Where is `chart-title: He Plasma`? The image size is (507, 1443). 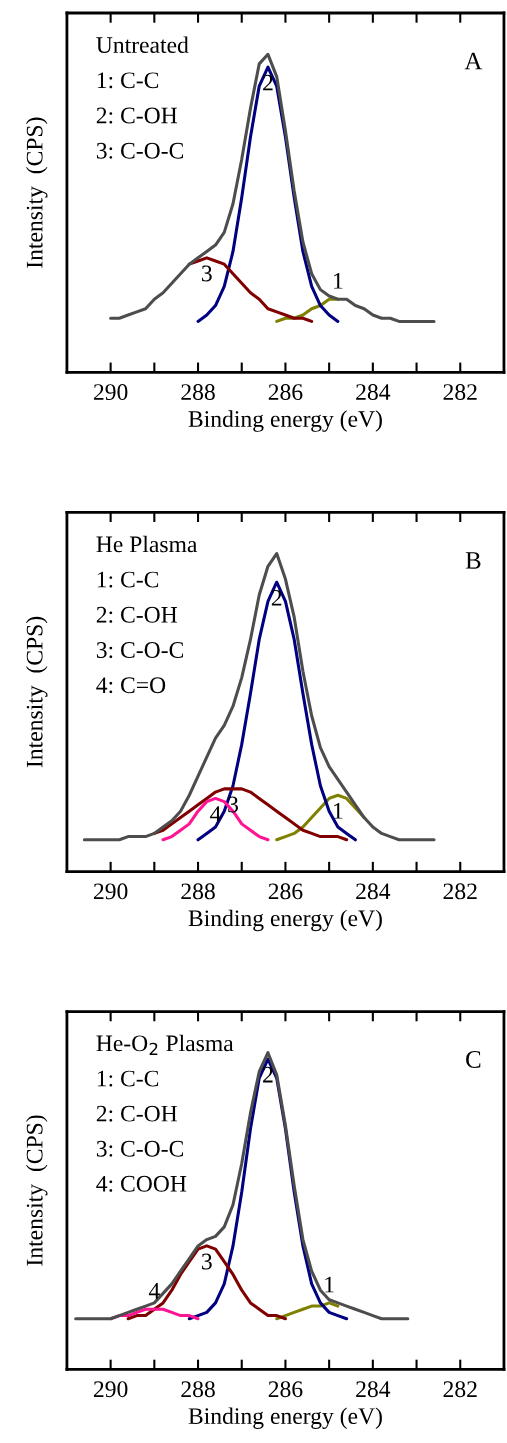 chart-title: He Plasma is located at coordinates (147, 544).